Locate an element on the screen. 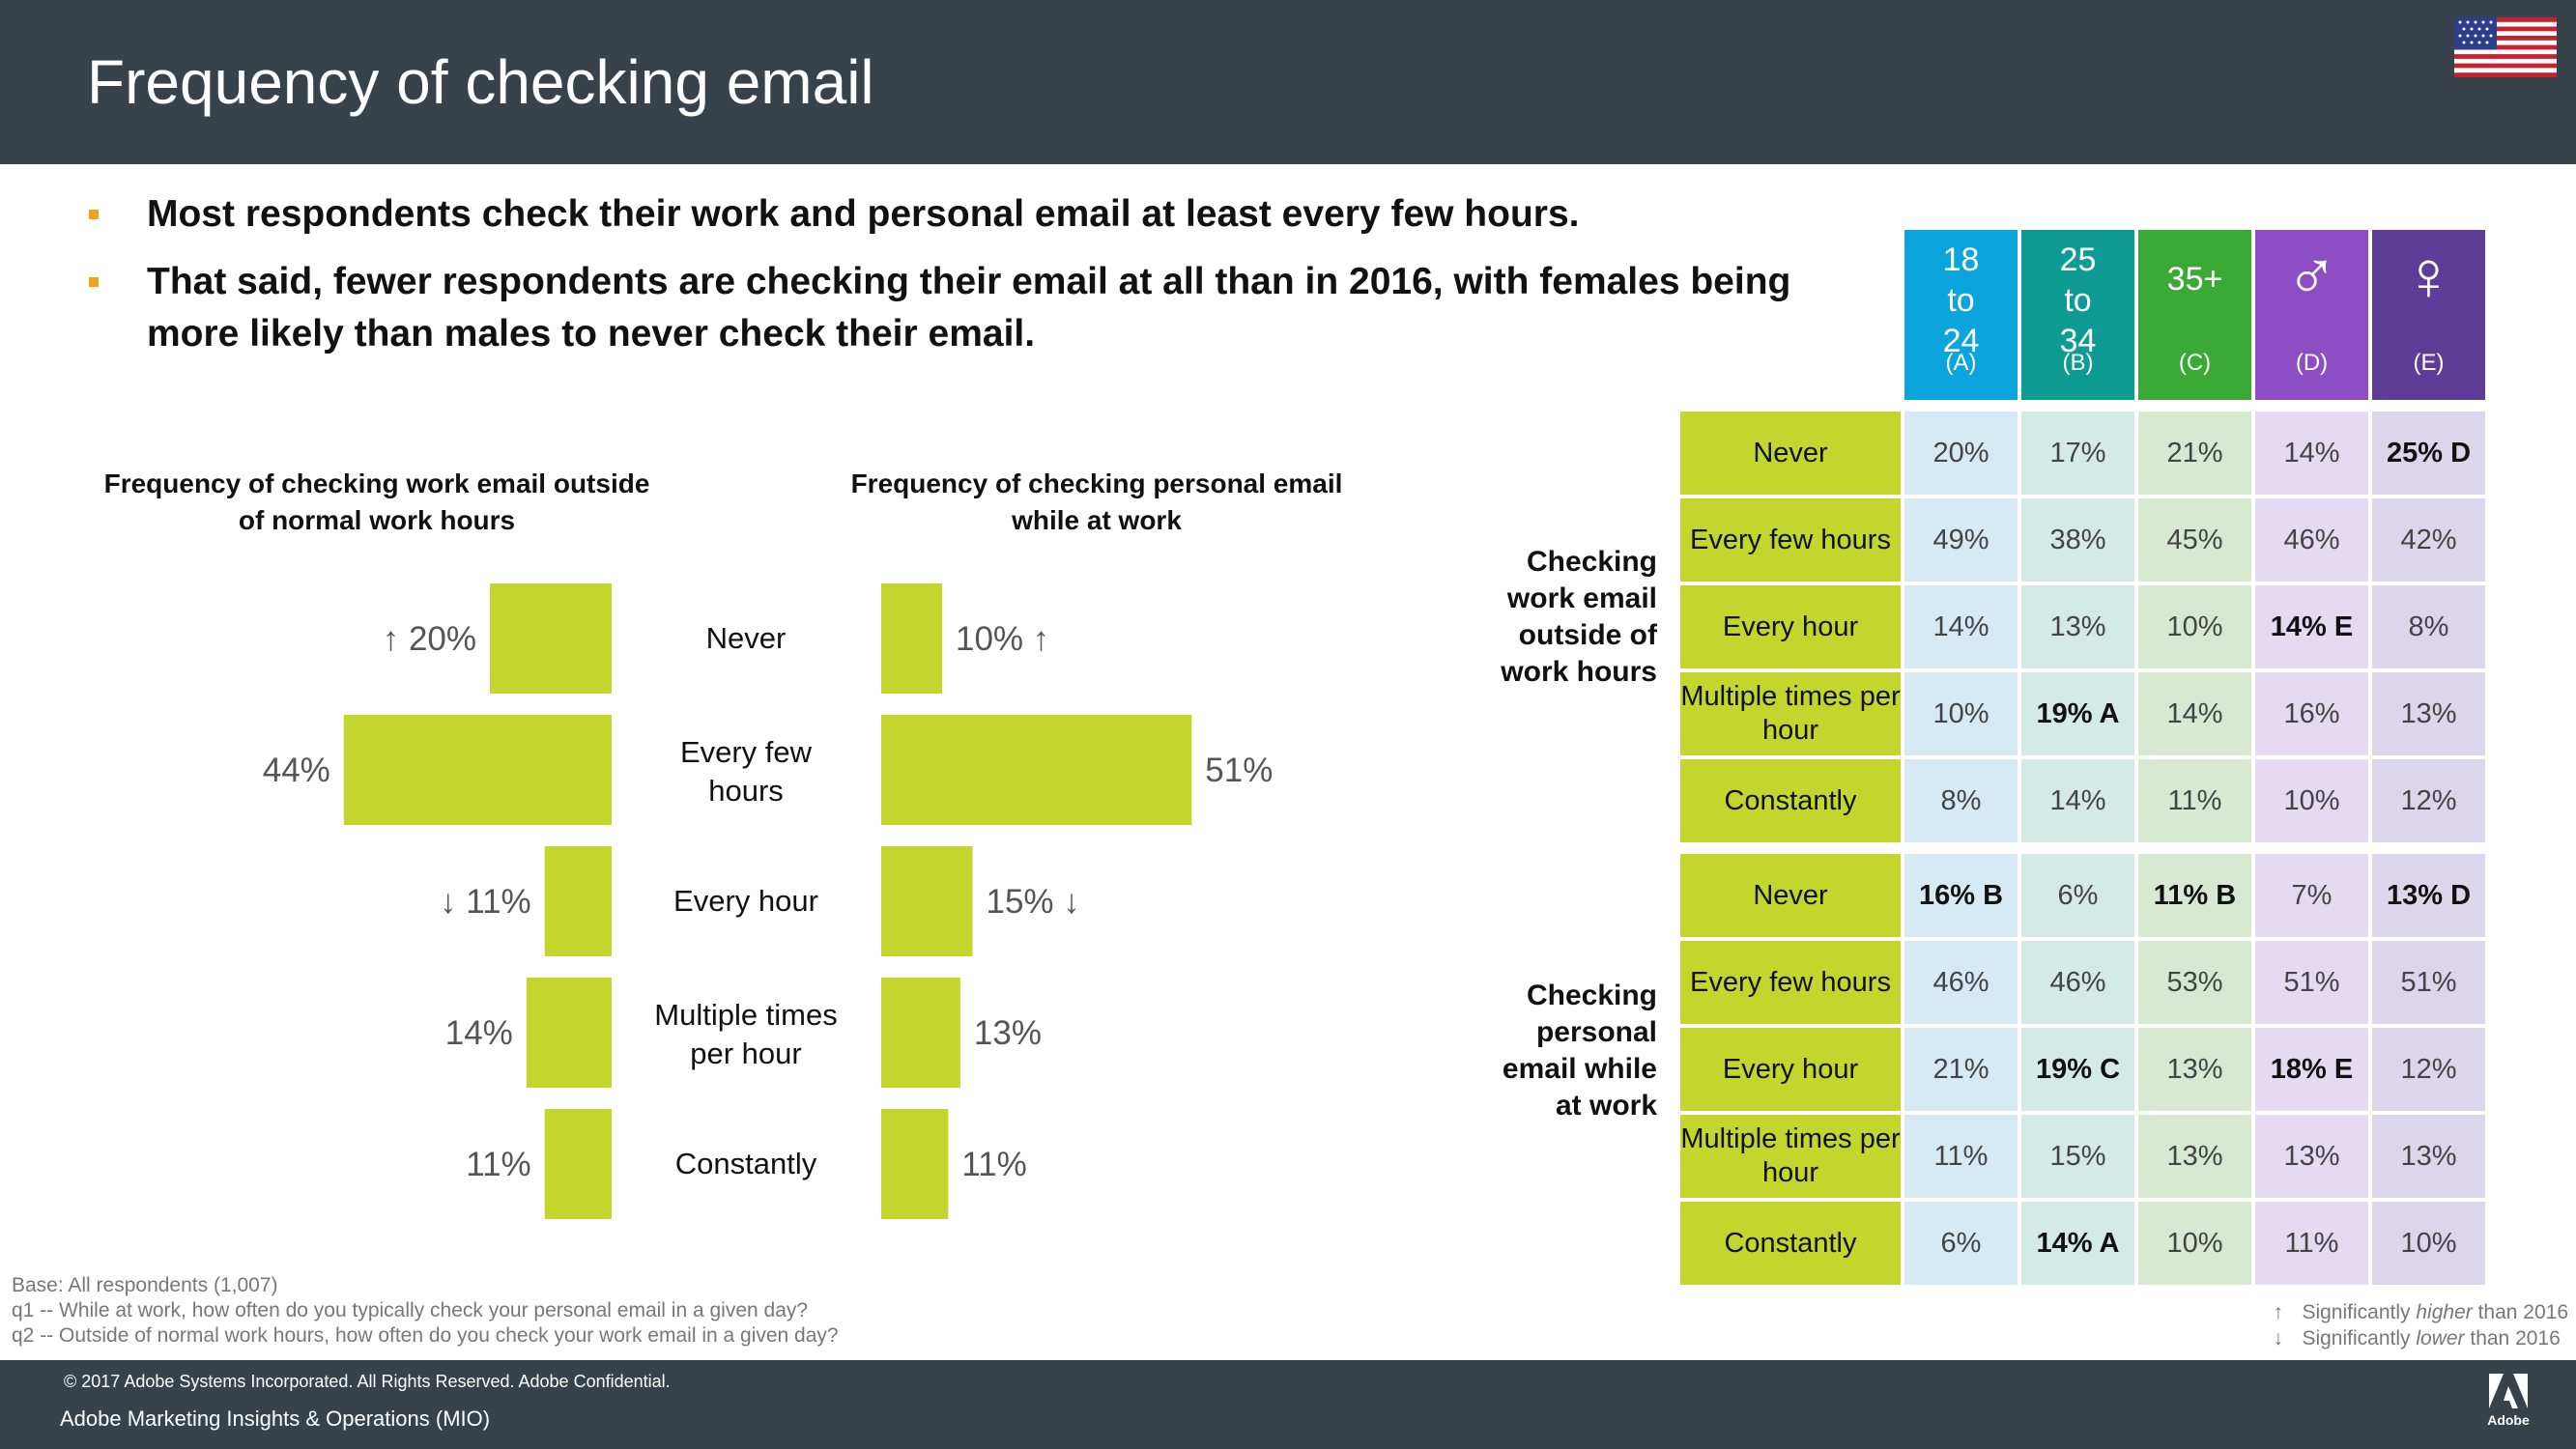  bullet-square-icon is located at coordinates (94, 214).